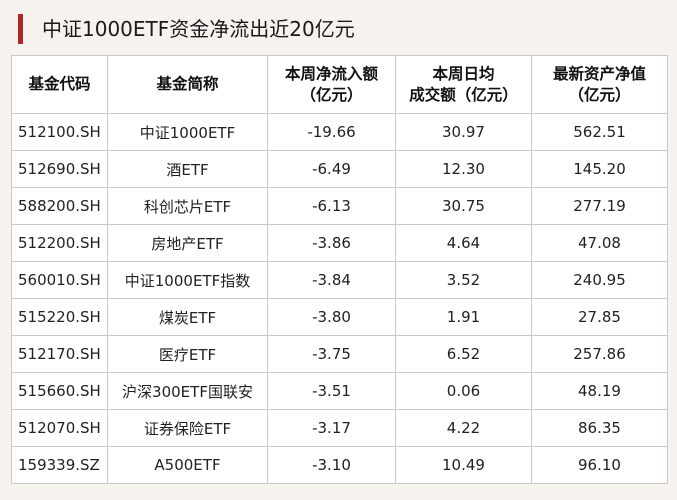  Describe the element at coordinates (59, 169) in the screenshot. I see `fund-code-cell: 512690.SH` at that location.